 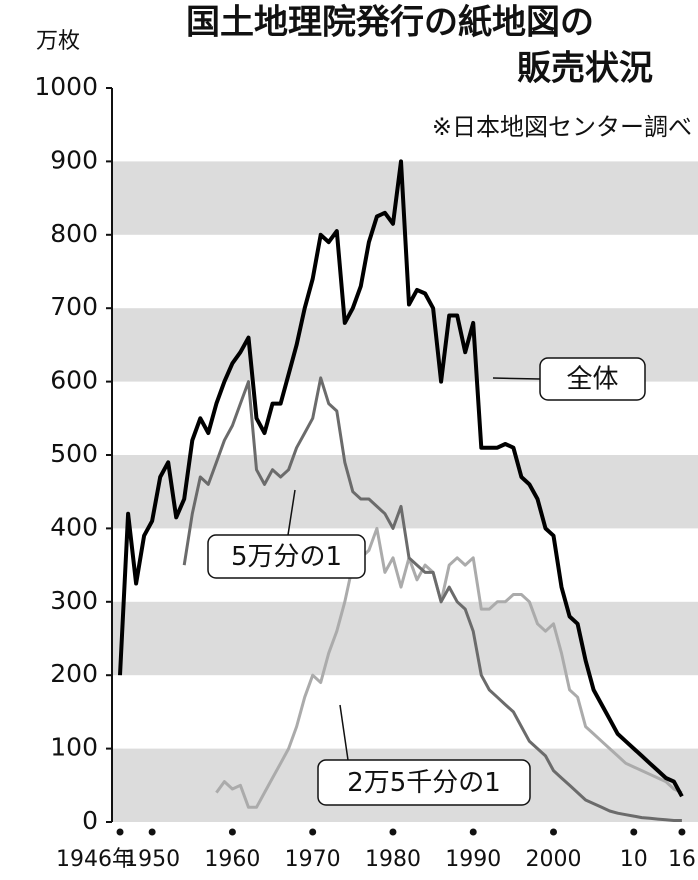 What do you see at coordinates (58, 41) in the screenshot?
I see `y-unit: 万枚` at bounding box center [58, 41].